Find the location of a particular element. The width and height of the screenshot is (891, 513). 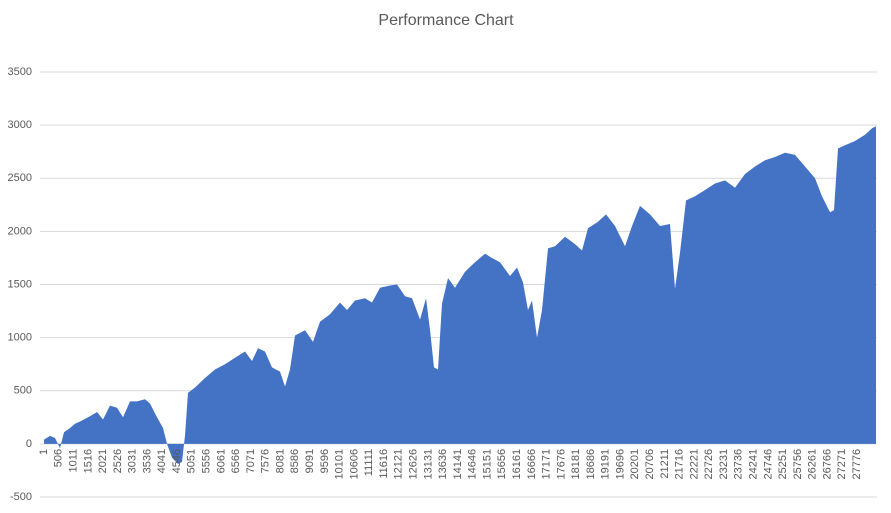

x-tick-label: 23736 is located at coordinates (739, 464).